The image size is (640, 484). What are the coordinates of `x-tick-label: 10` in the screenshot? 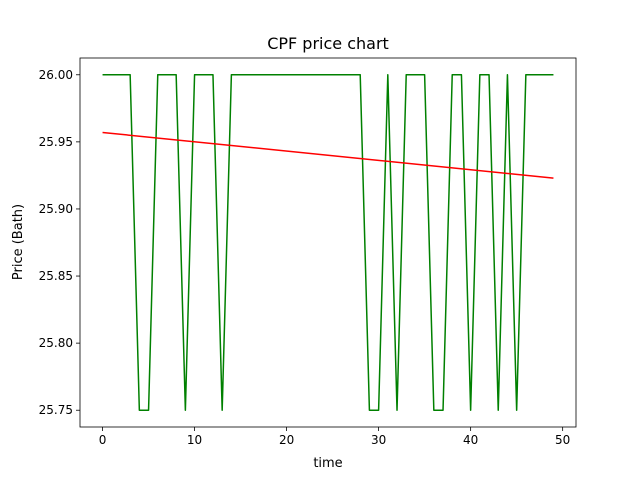 It's located at (194, 440).